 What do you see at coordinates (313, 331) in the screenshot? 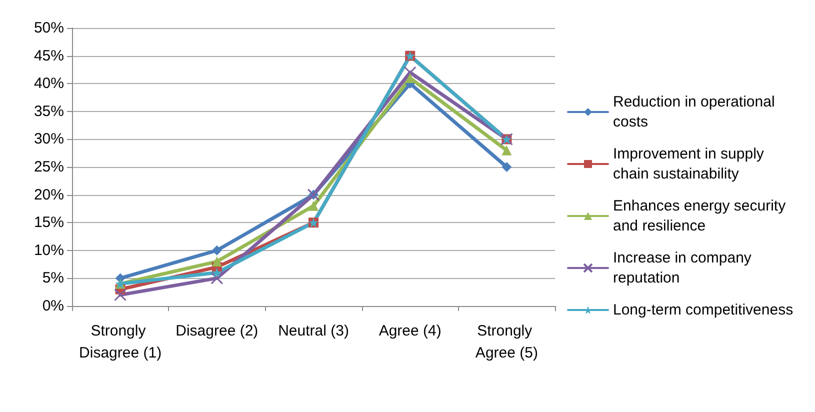
I see `x-tick-label: Neutral (3)` at bounding box center [313, 331].